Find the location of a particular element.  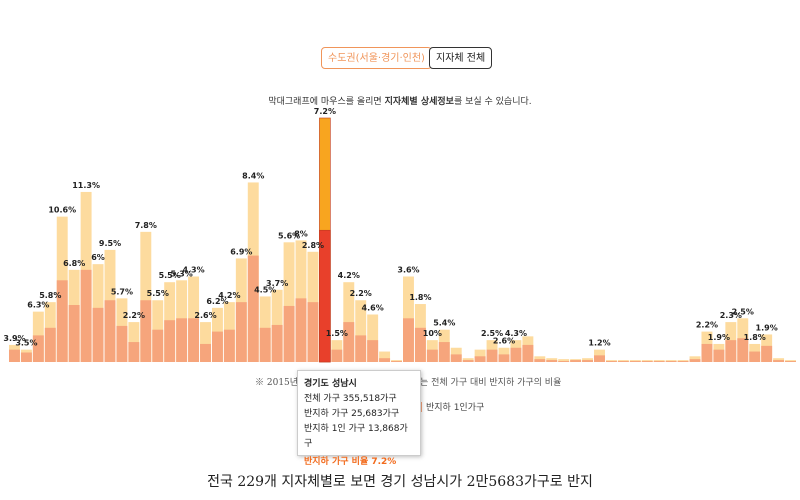

rate-label: 4.5% is located at coordinates (265, 289).